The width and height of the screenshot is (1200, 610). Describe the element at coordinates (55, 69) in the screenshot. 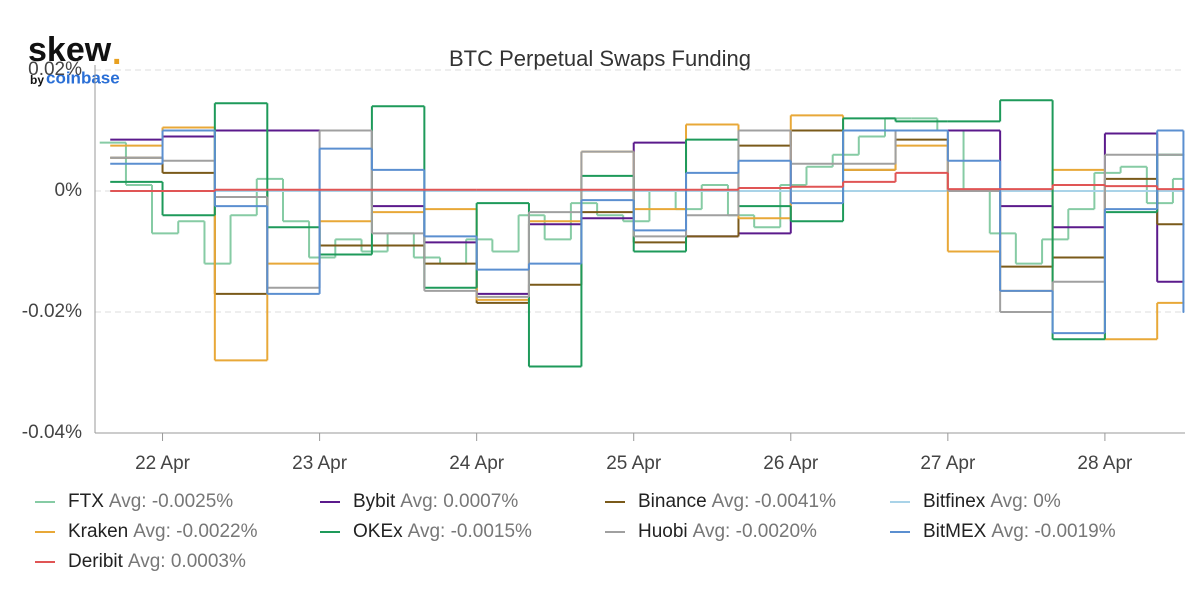

I see `y-tick-label: 0.02%` at that location.